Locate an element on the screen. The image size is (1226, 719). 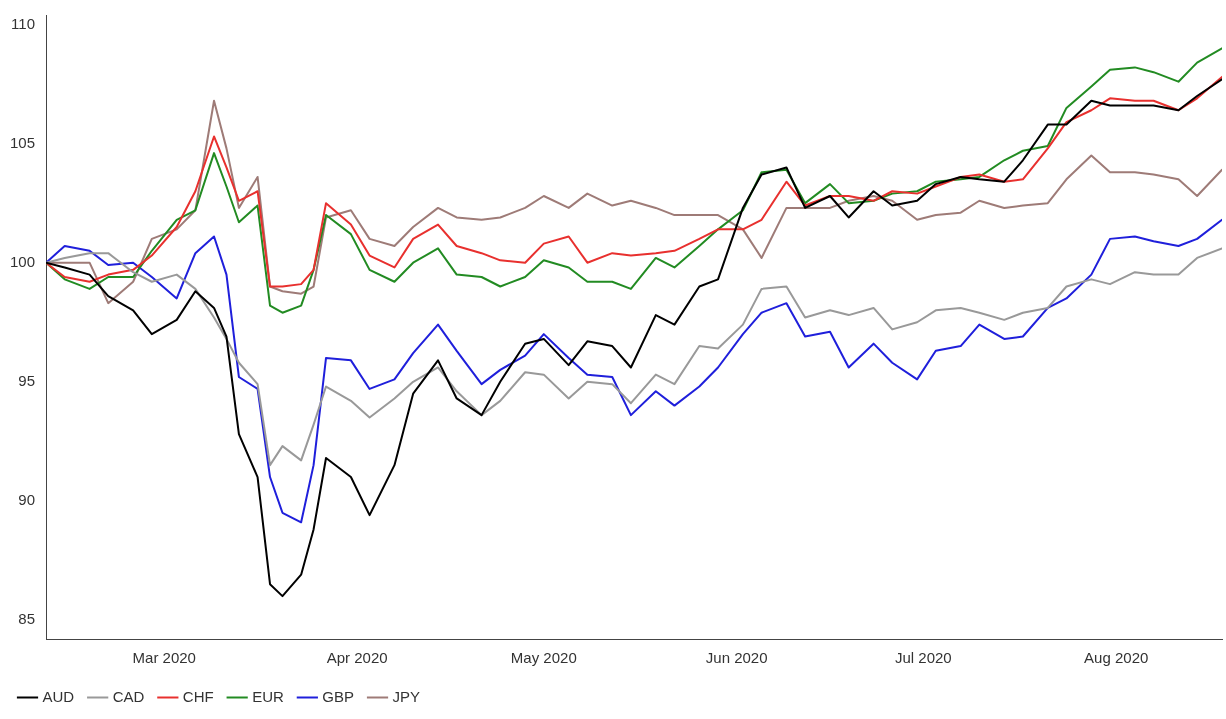
legend-label: CAD is located at coordinates (128, 696).